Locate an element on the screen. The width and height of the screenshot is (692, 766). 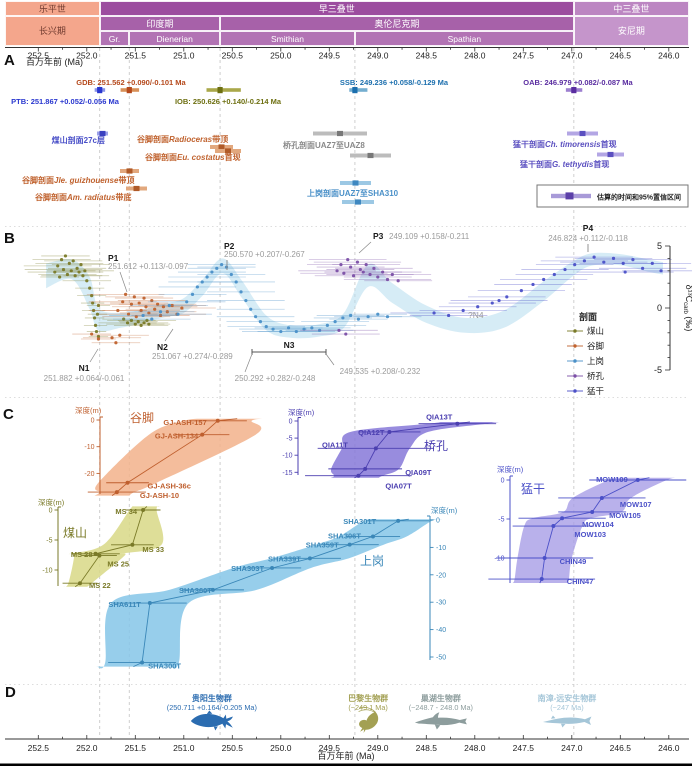
biota-name: 贵阳生物群 is located at coordinates (212, 698).